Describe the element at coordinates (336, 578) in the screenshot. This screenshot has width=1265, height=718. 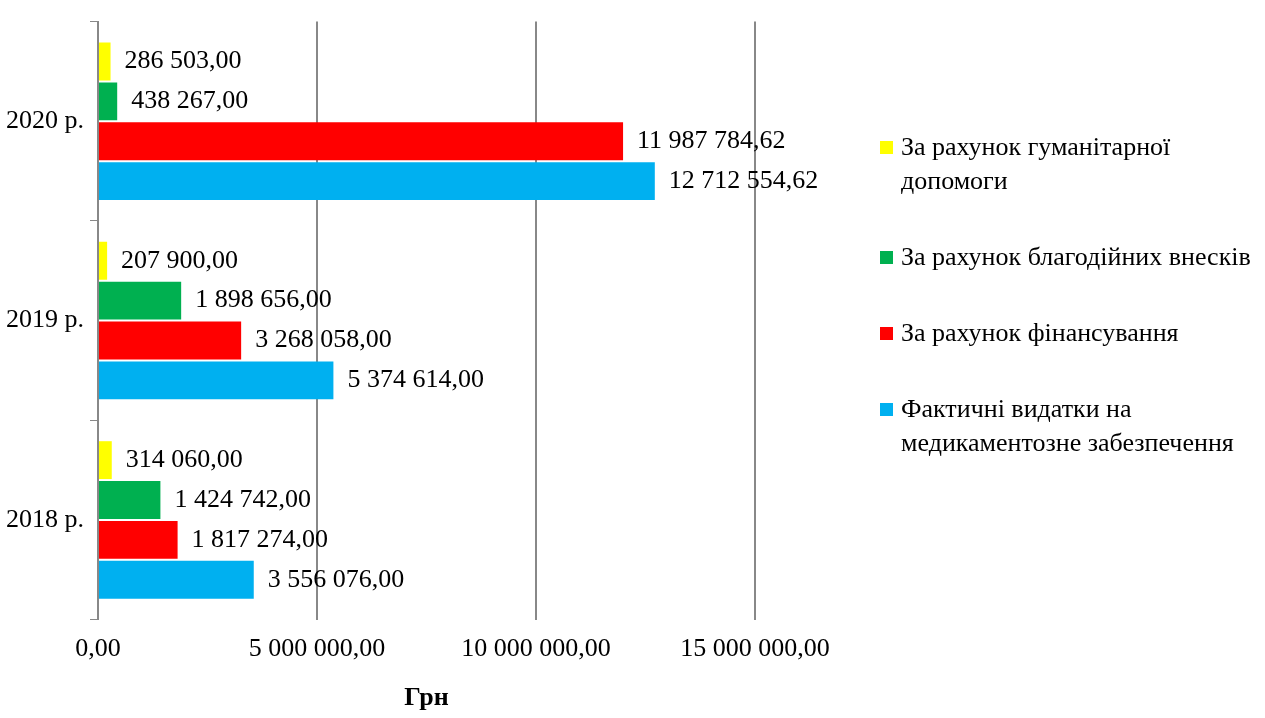
I see `data-label: 3 556 076,00` at that location.